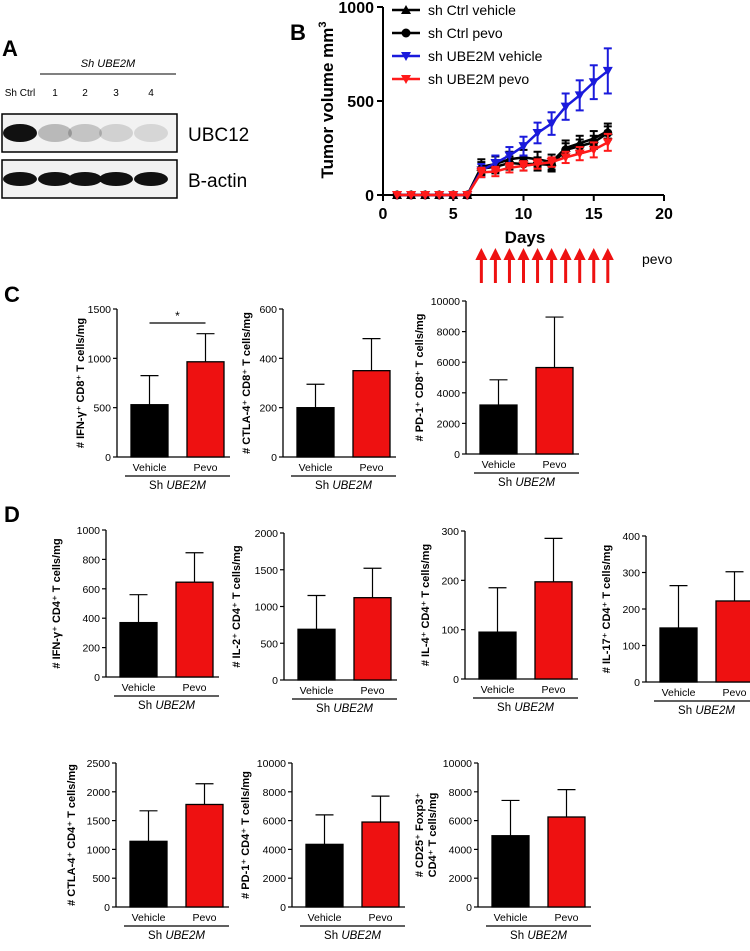 Image resolution: width=750 pixels, height=951 pixels. What do you see at coordinates (237, 606) in the screenshot?
I see `bar-y-label: # IL-2⁺ CD4⁺ T cells/mg` at bounding box center [237, 606].